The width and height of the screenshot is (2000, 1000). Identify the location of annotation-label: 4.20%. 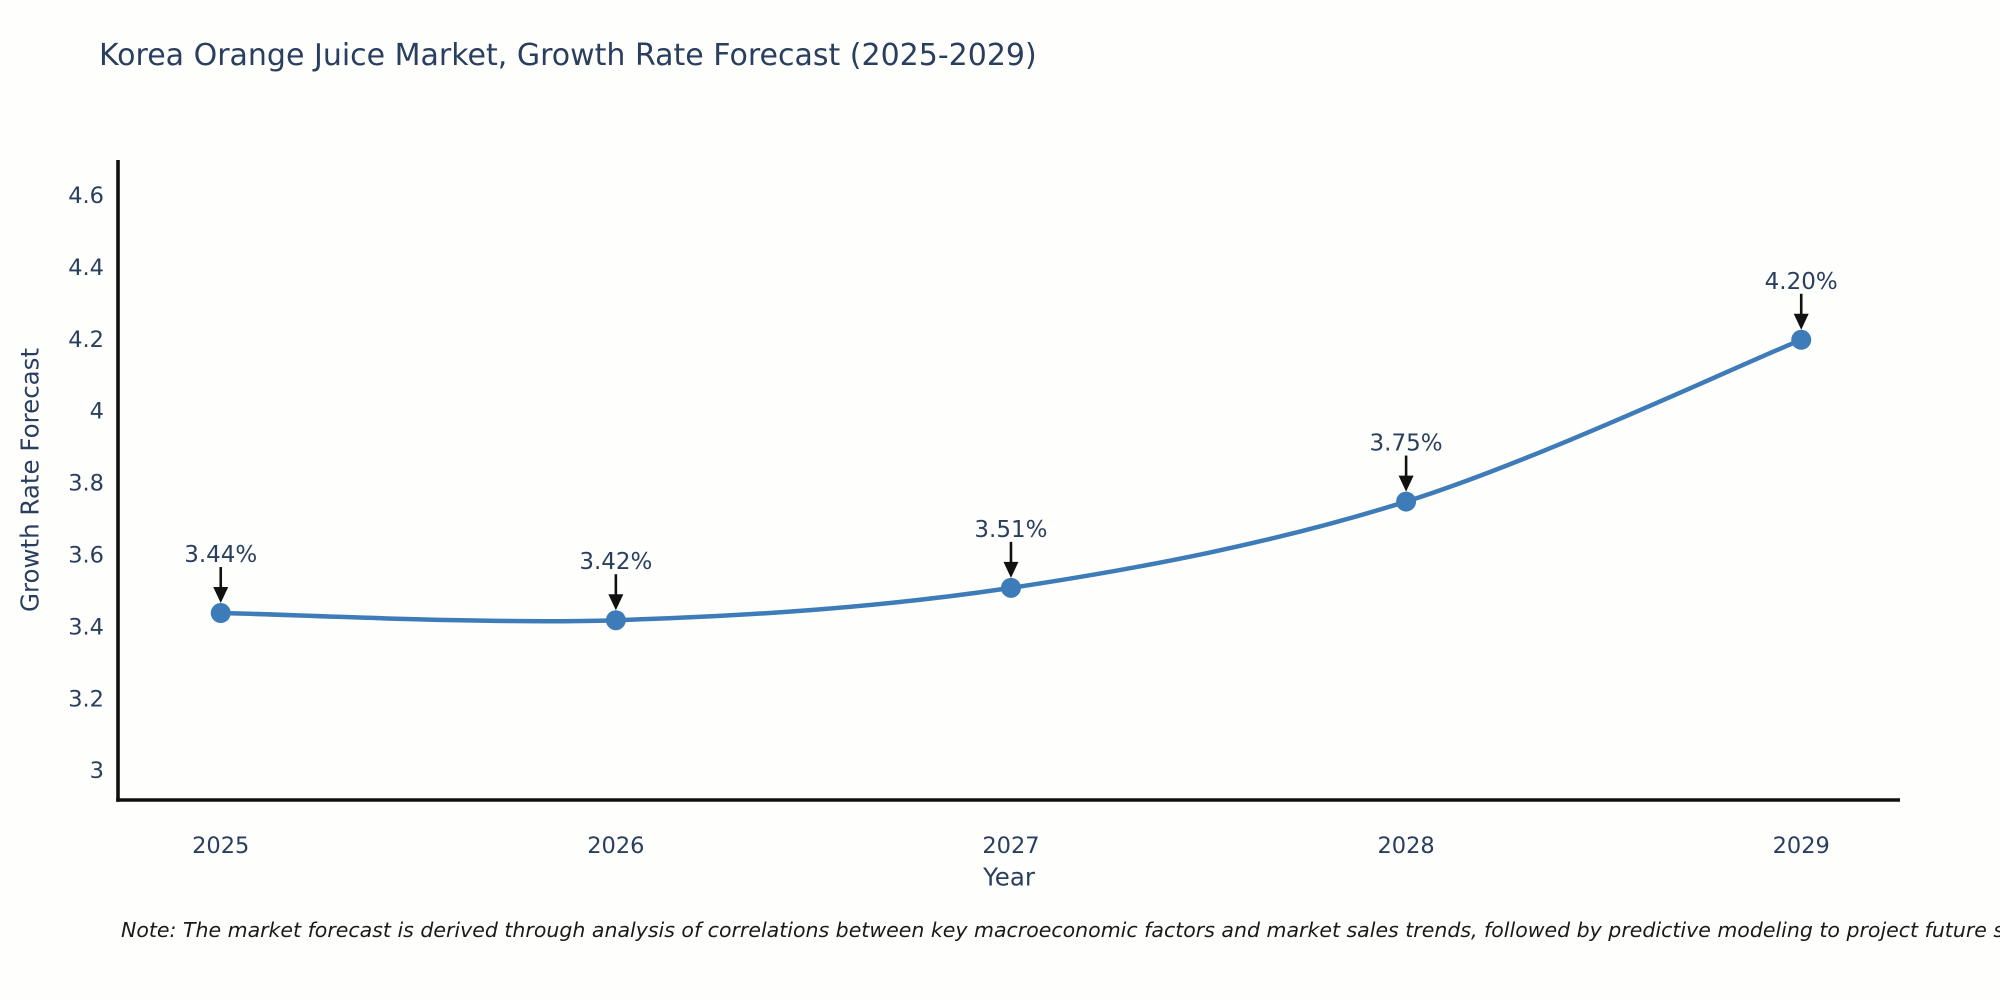
(1801, 282).